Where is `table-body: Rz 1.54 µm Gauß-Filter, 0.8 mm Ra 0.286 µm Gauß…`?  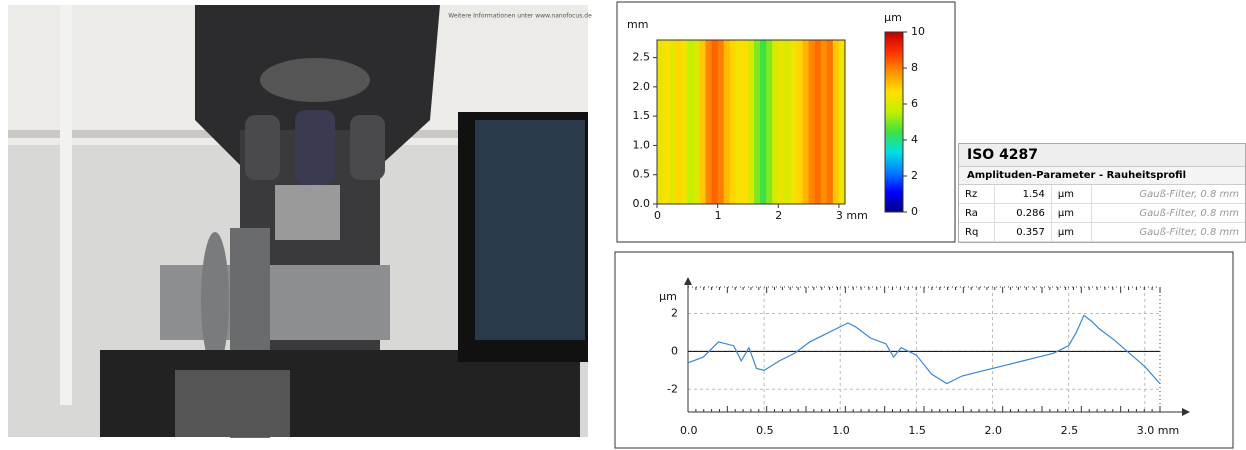 table-body: Rz 1.54 µm Gauß-Filter, 0.8 mm Ra 0.286 µm Gauß… is located at coordinates (1102, 213).